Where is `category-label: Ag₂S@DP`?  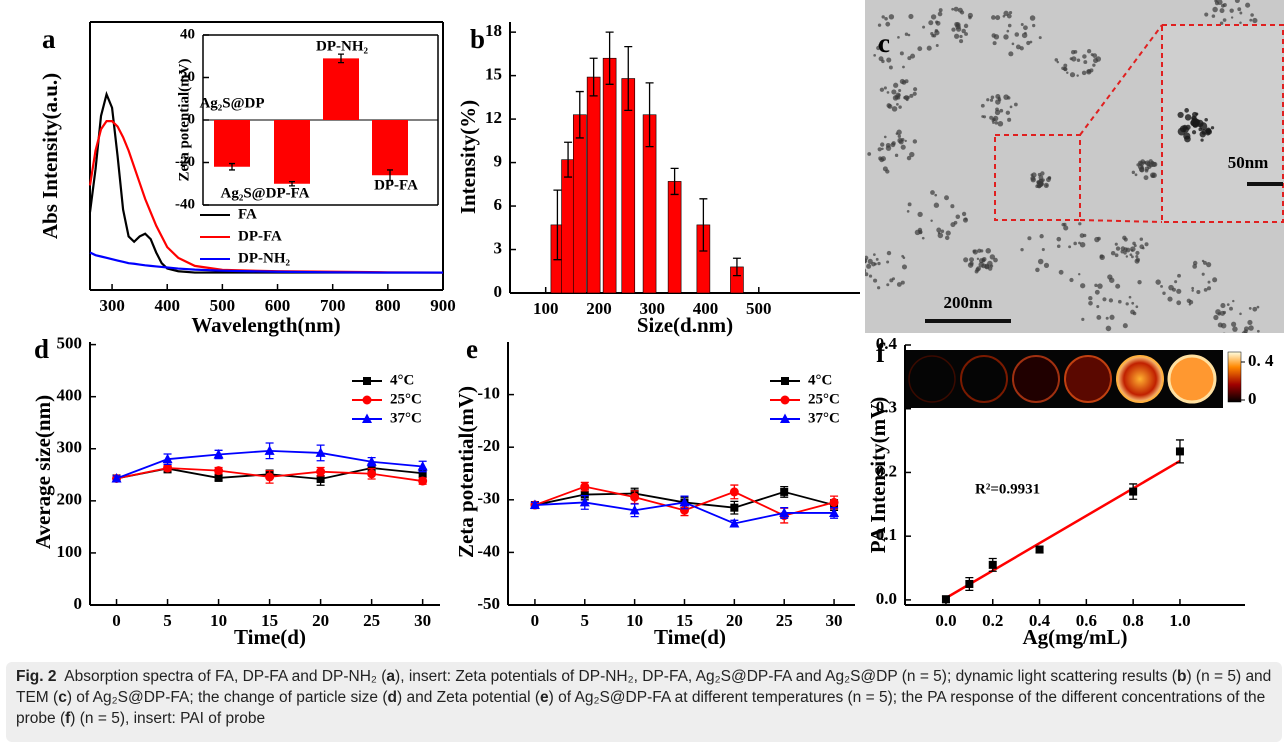
category-label: Ag₂S@DP is located at coordinates (231, 103).